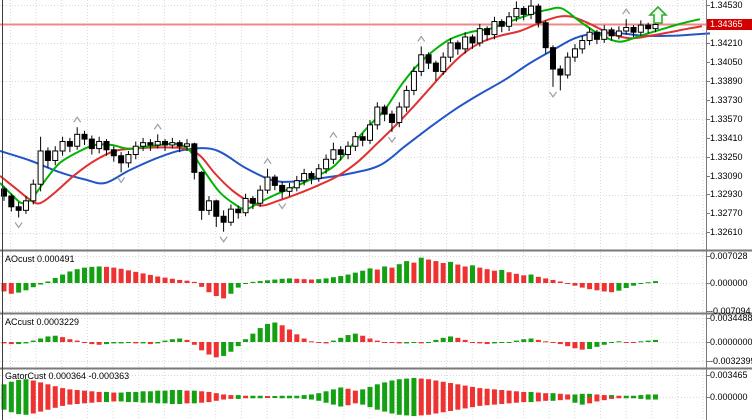 This screenshot has width=752, height=420. What do you see at coordinates (729, 256) in the screenshot?
I see `indicator-tick-label: 0.007028` at bounding box center [729, 256].